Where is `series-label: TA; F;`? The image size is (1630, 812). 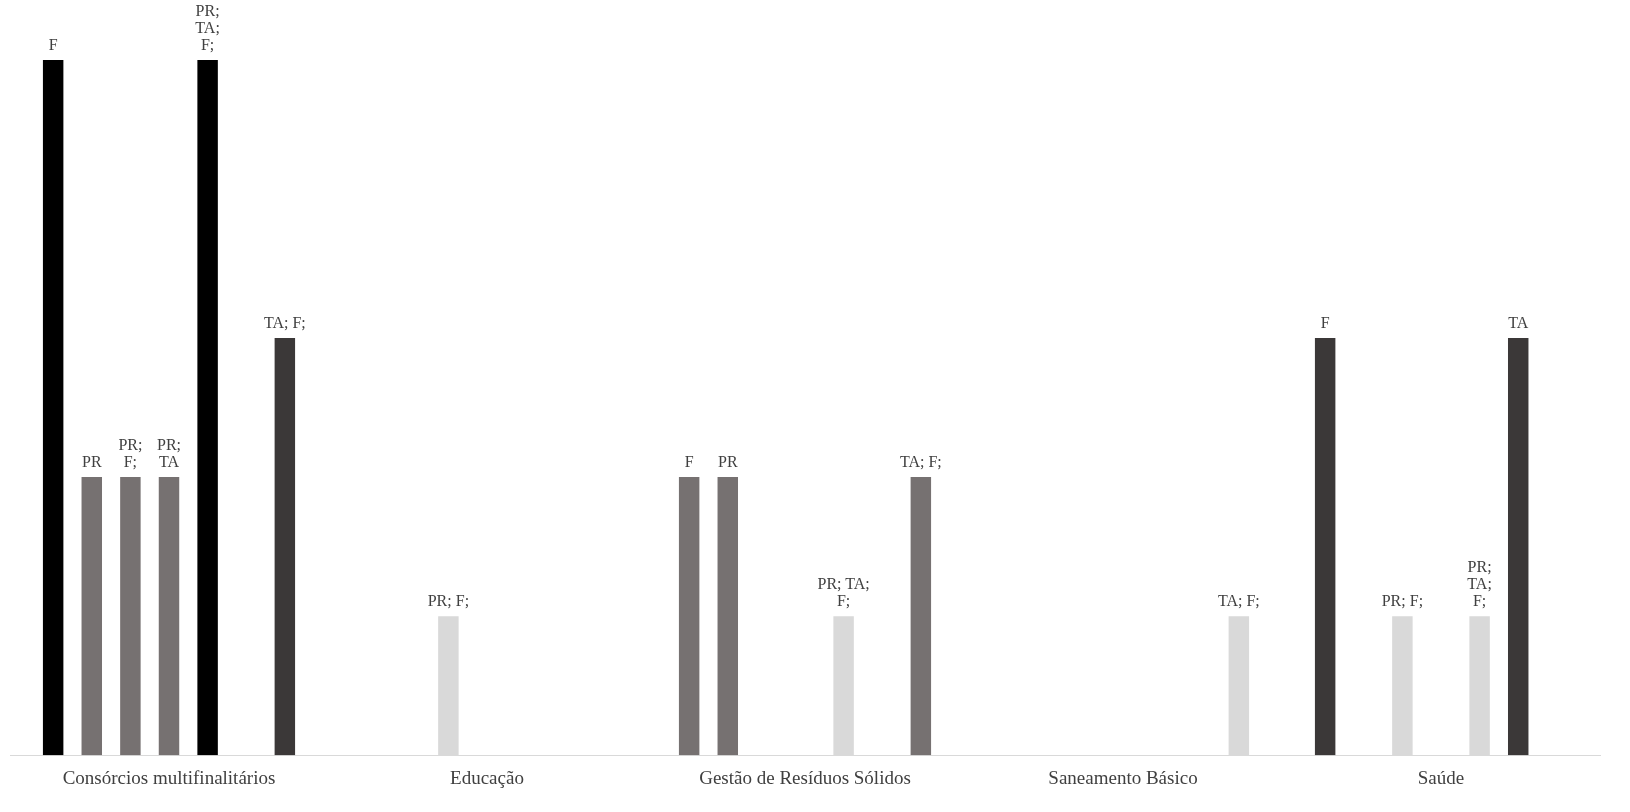
series-label: TA; F; is located at coordinates (920, 462).